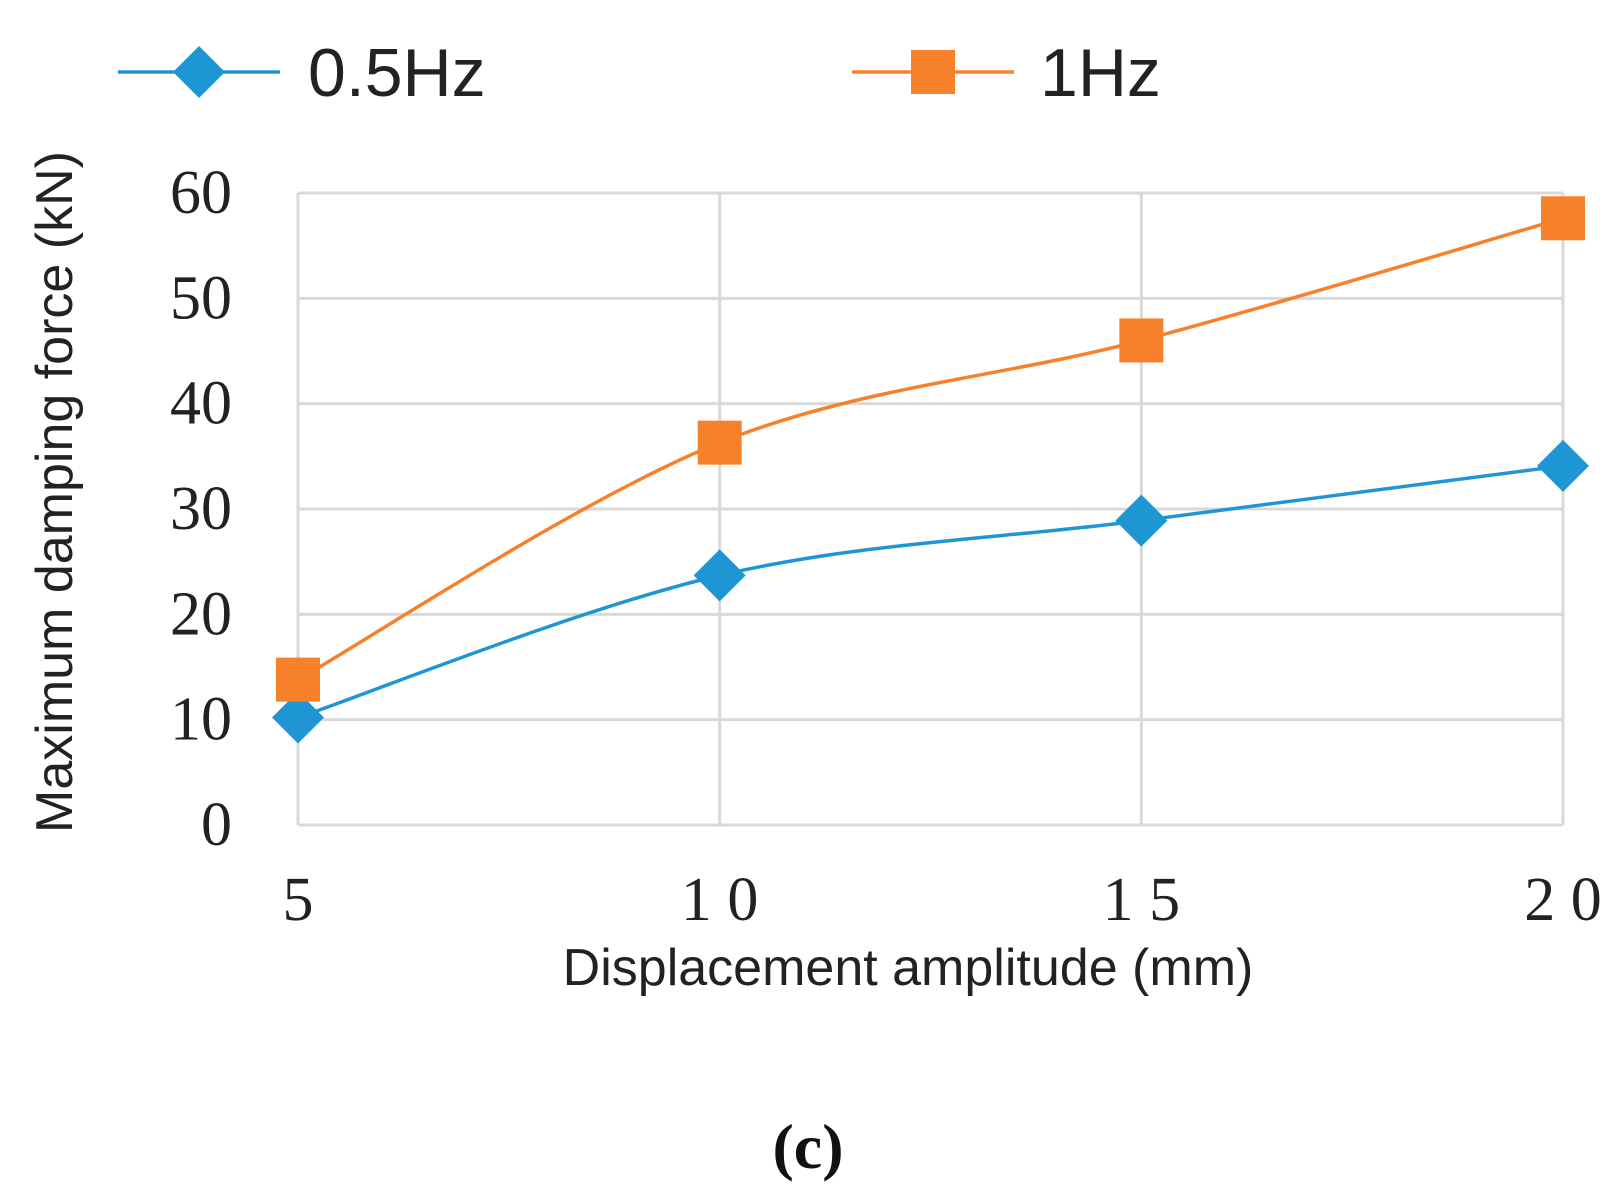 The width and height of the screenshot is (1616, 1204). I want to click on x-tick-label: 5, so click(298, 900).